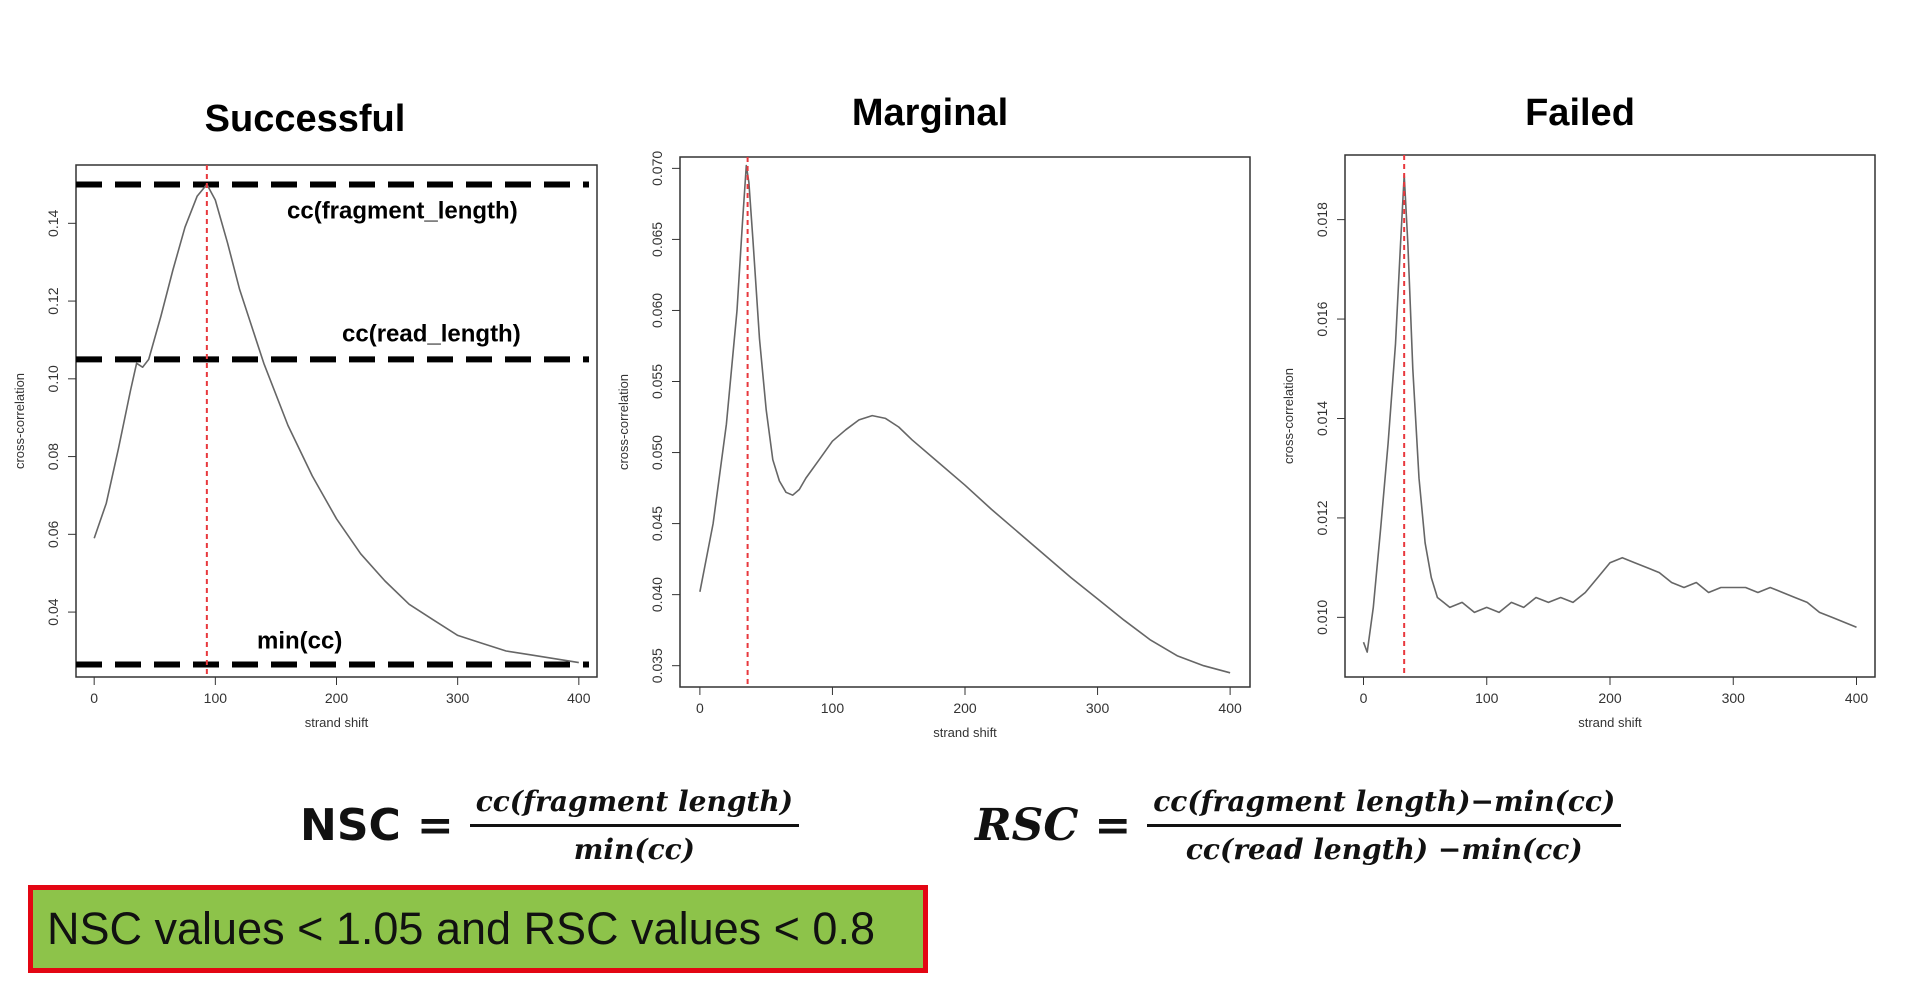 The height and width of the screenshot is (982, 1912). Describe the element at coordinates (53, 456) in the screenshot. I see `successful-y-tick-label: 0.08` at that location.